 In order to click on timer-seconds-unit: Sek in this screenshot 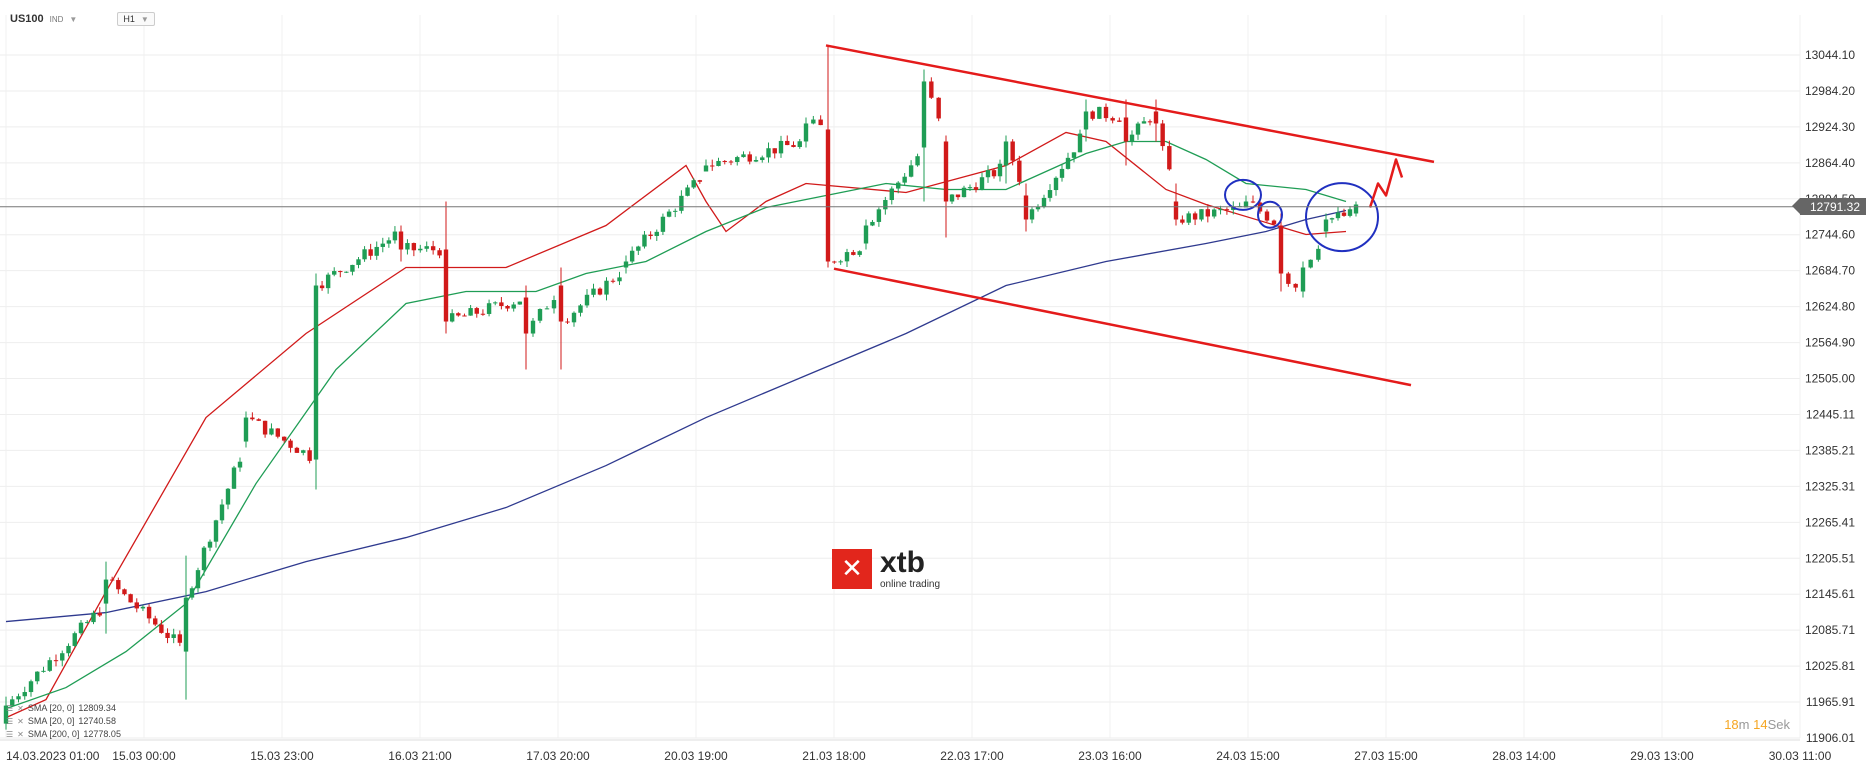, I will do `click(1778, 724)`.